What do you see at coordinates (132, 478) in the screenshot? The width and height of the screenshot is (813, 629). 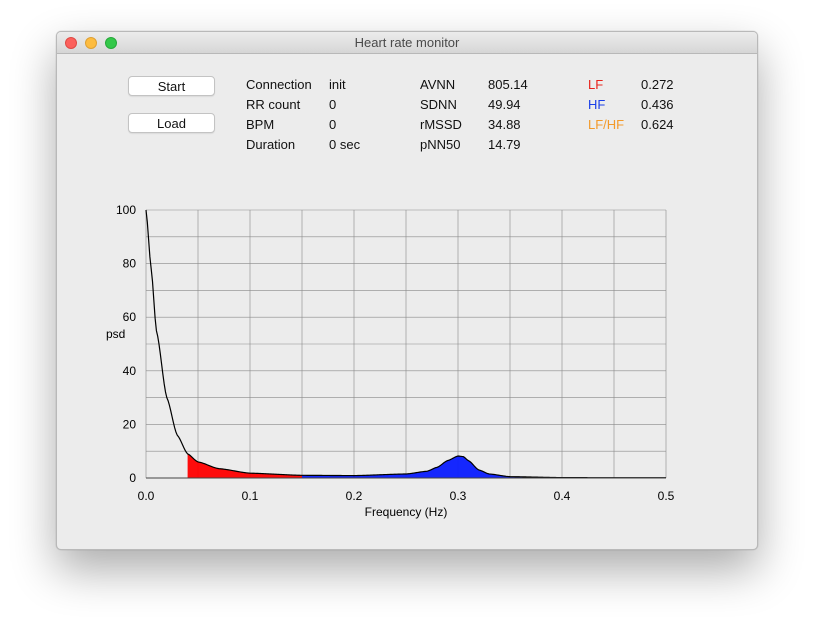 I see `y-tick-label: 0` at bounding box center [132, 478].